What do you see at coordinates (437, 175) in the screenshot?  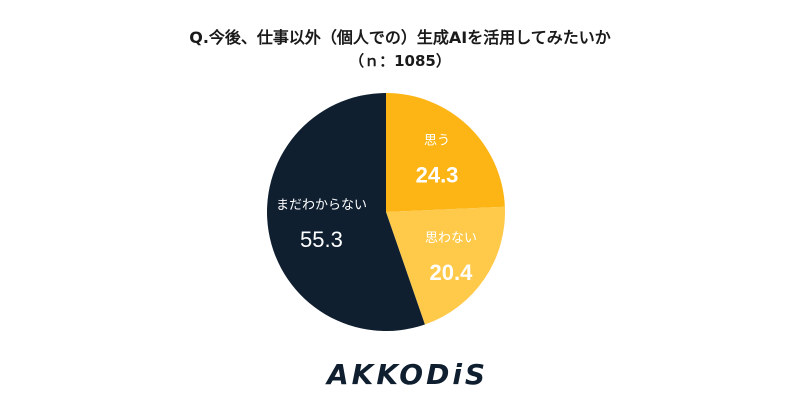 I see `slice-value: 24.3` at bounding box center [437, 175].